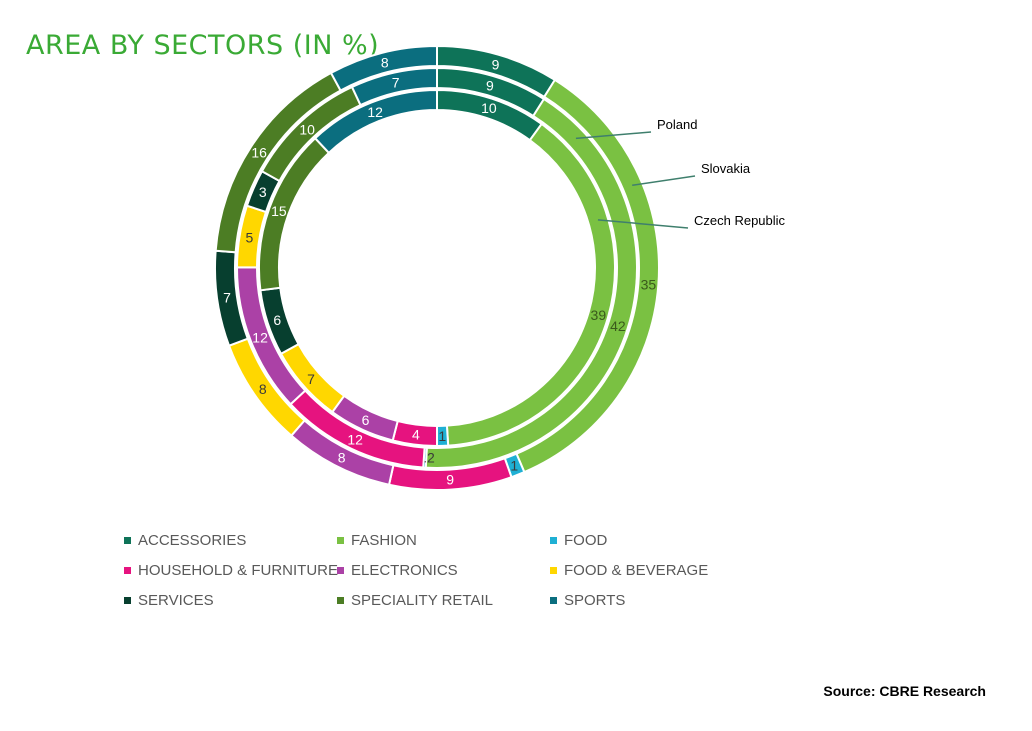  I want to click on data-label-slovakia-sports: 8, so click(385, 63).